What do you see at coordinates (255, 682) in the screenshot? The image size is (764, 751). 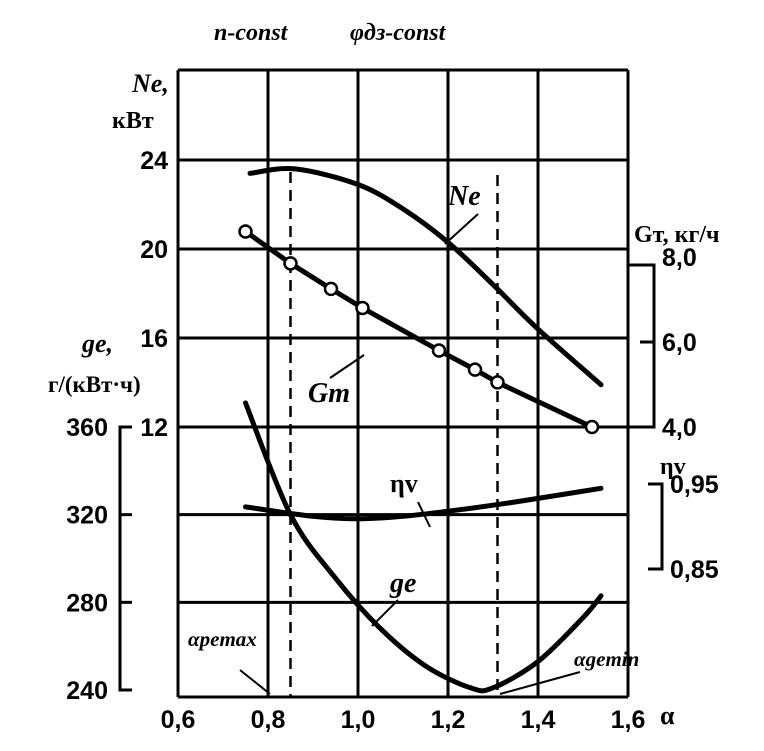 I see `leader-apemax` at bounding box center [255, 682].